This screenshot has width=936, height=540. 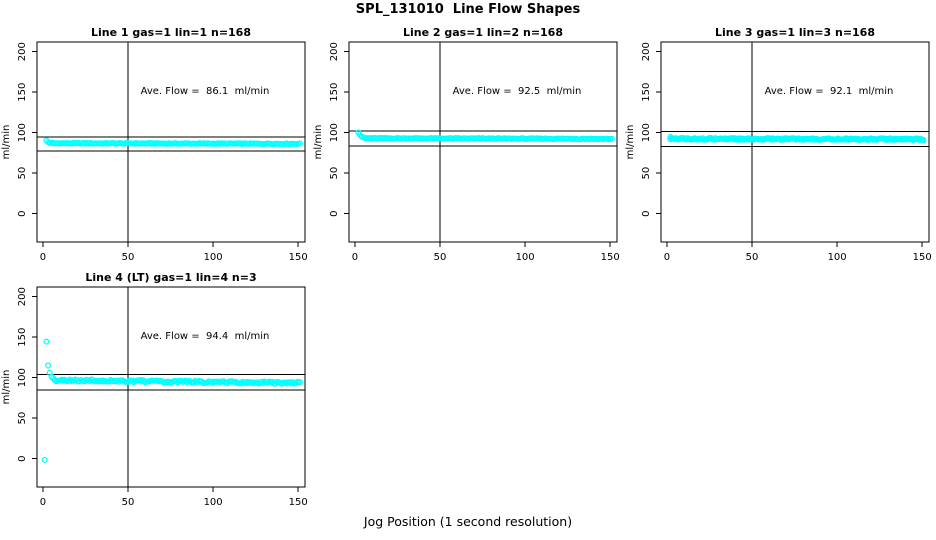 I want to click on panel-title: Line 4 (LT) gas=1 lin=4 n=3, so click(x=171, y=277).